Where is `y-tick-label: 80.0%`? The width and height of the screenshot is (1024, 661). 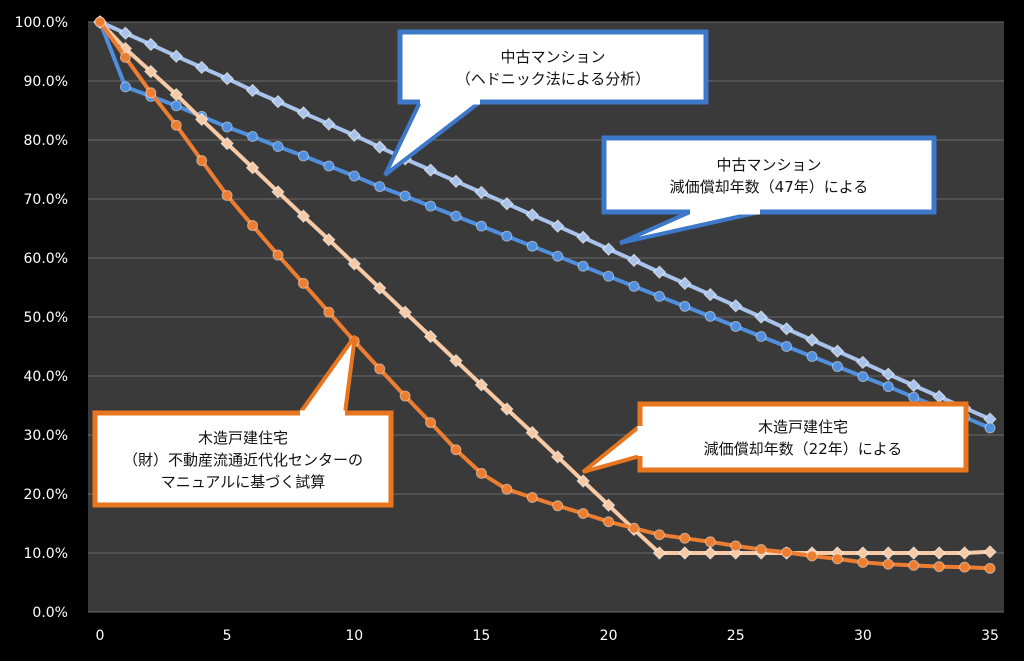 y-tick-label: 80.0% is located at coordinates (46, 141).